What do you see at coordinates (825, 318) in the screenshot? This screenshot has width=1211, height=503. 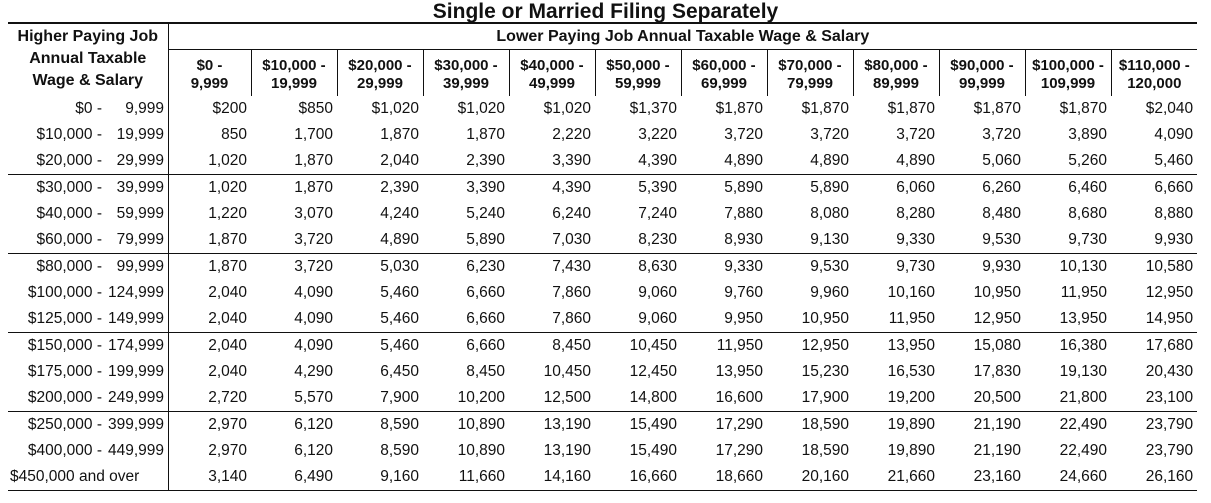 I see `table-cell: 10,950` at bounding box center [825, 318].